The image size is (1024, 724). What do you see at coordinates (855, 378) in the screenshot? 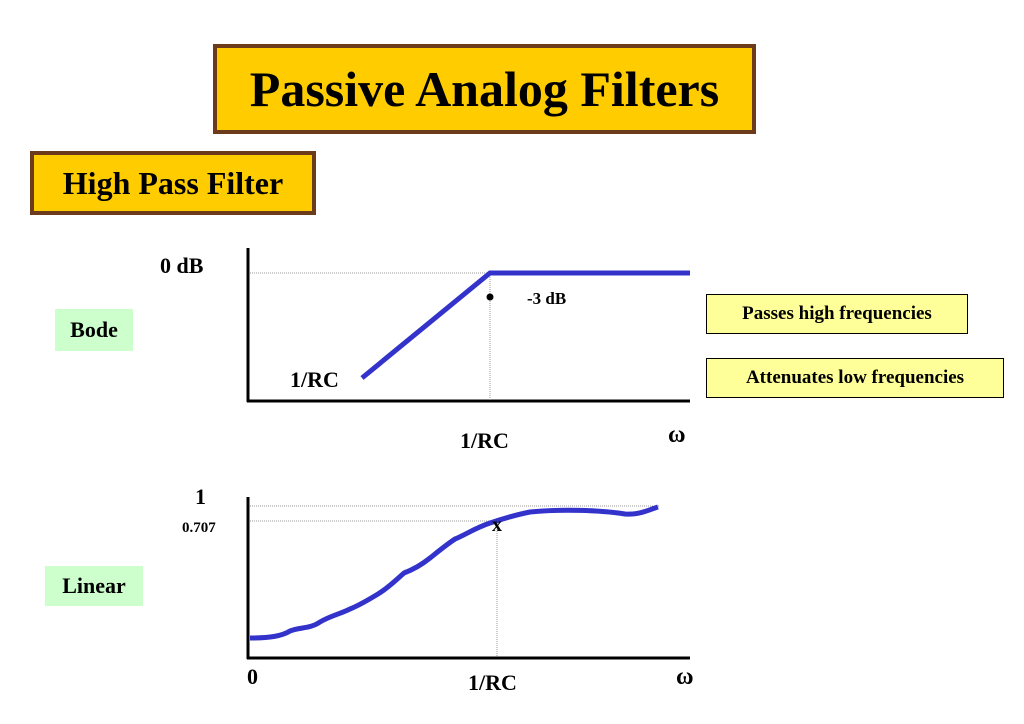
I see `note-attenuates-low: Attenuates low frequencies` at bounding box center [855, 378].